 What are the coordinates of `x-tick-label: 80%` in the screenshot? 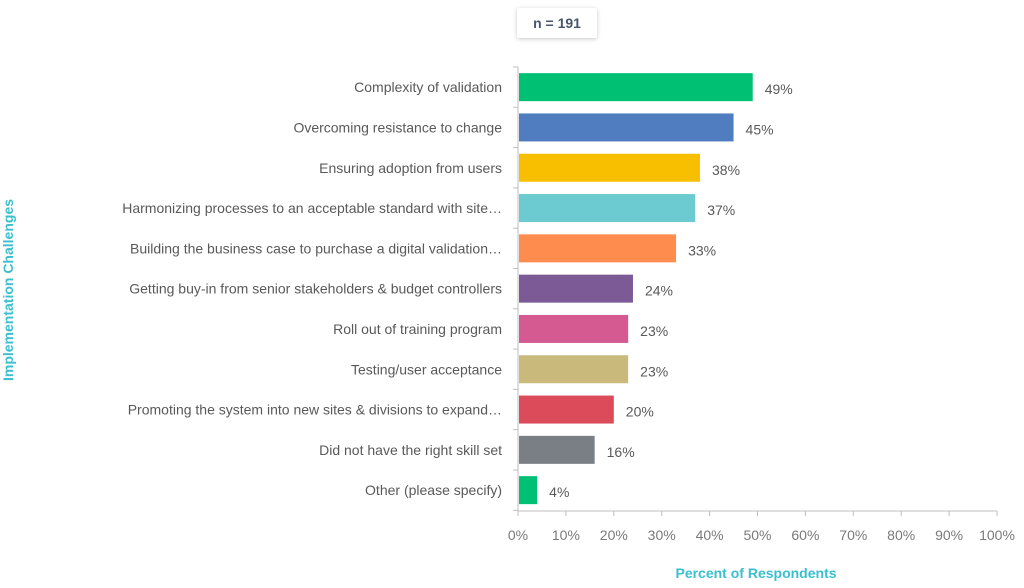 It's located at (901, 535).